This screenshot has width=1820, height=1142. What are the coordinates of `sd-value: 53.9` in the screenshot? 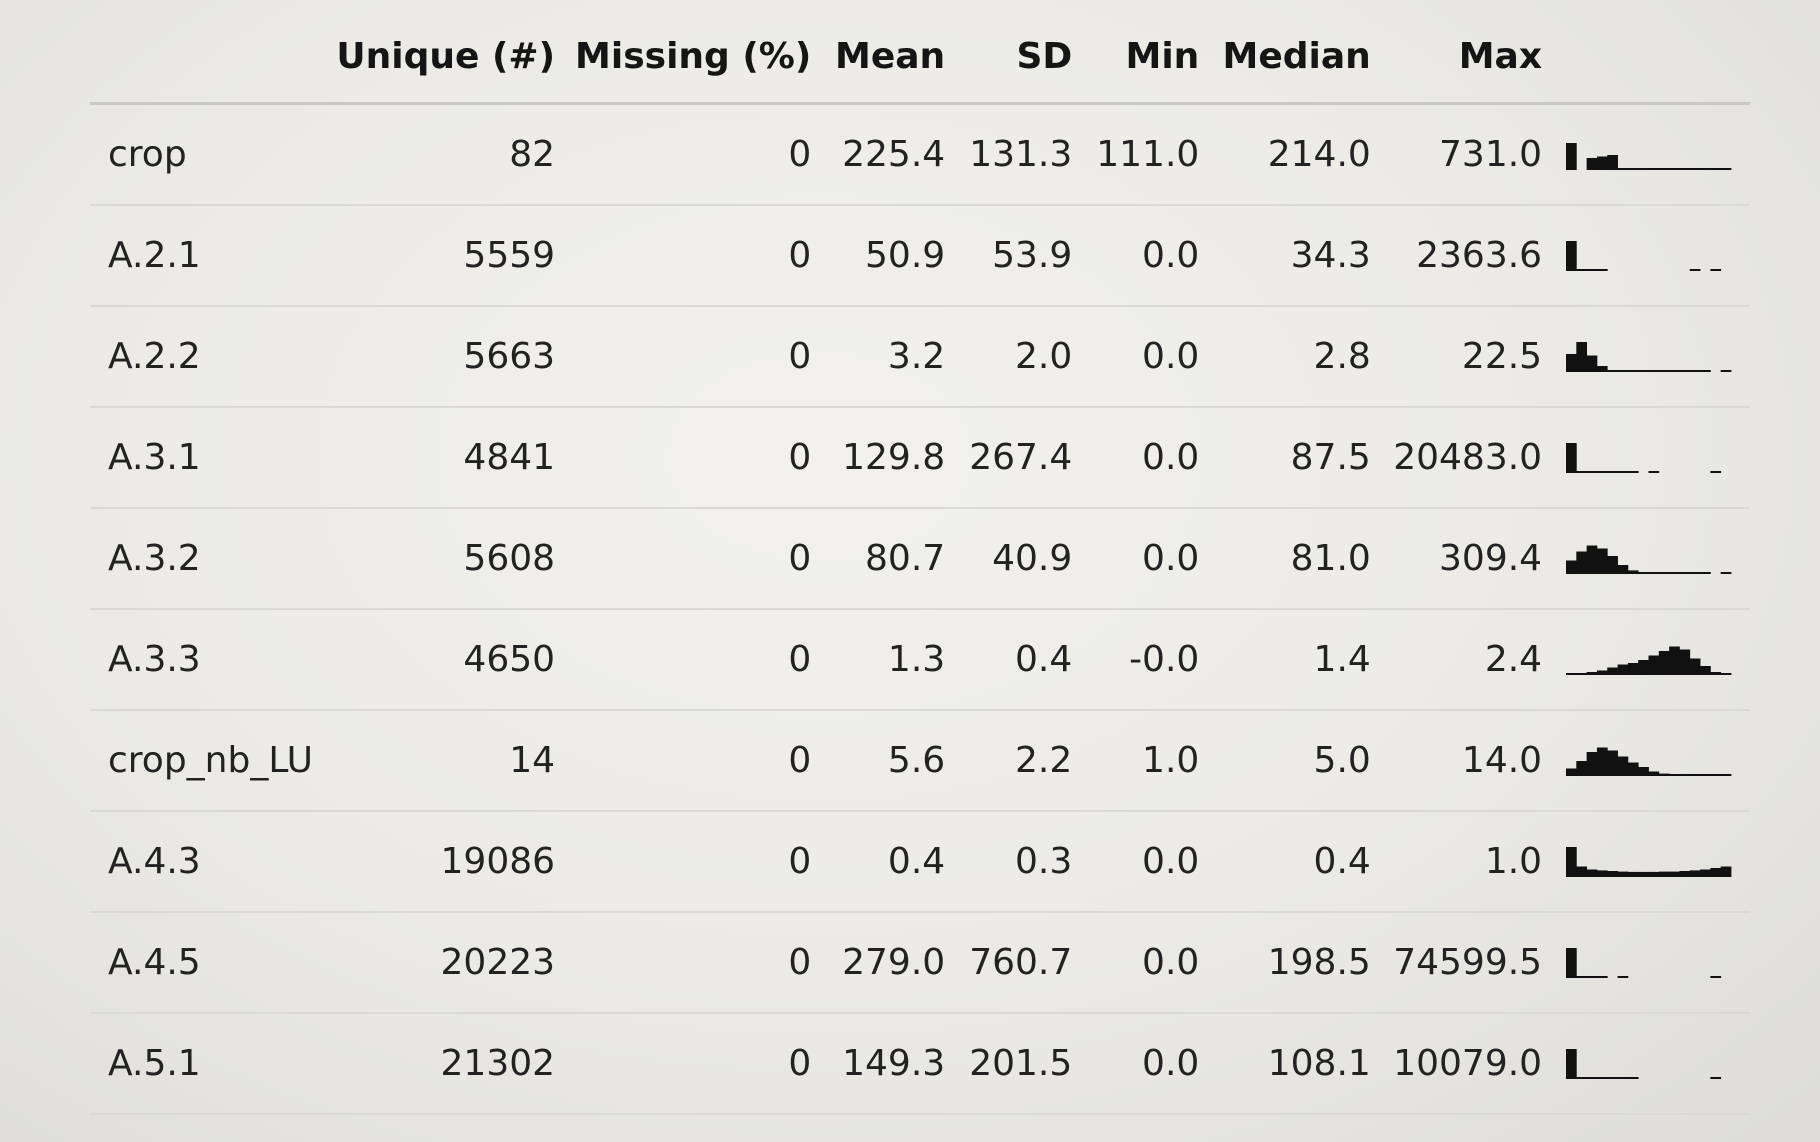 It's located at (1019, 256).